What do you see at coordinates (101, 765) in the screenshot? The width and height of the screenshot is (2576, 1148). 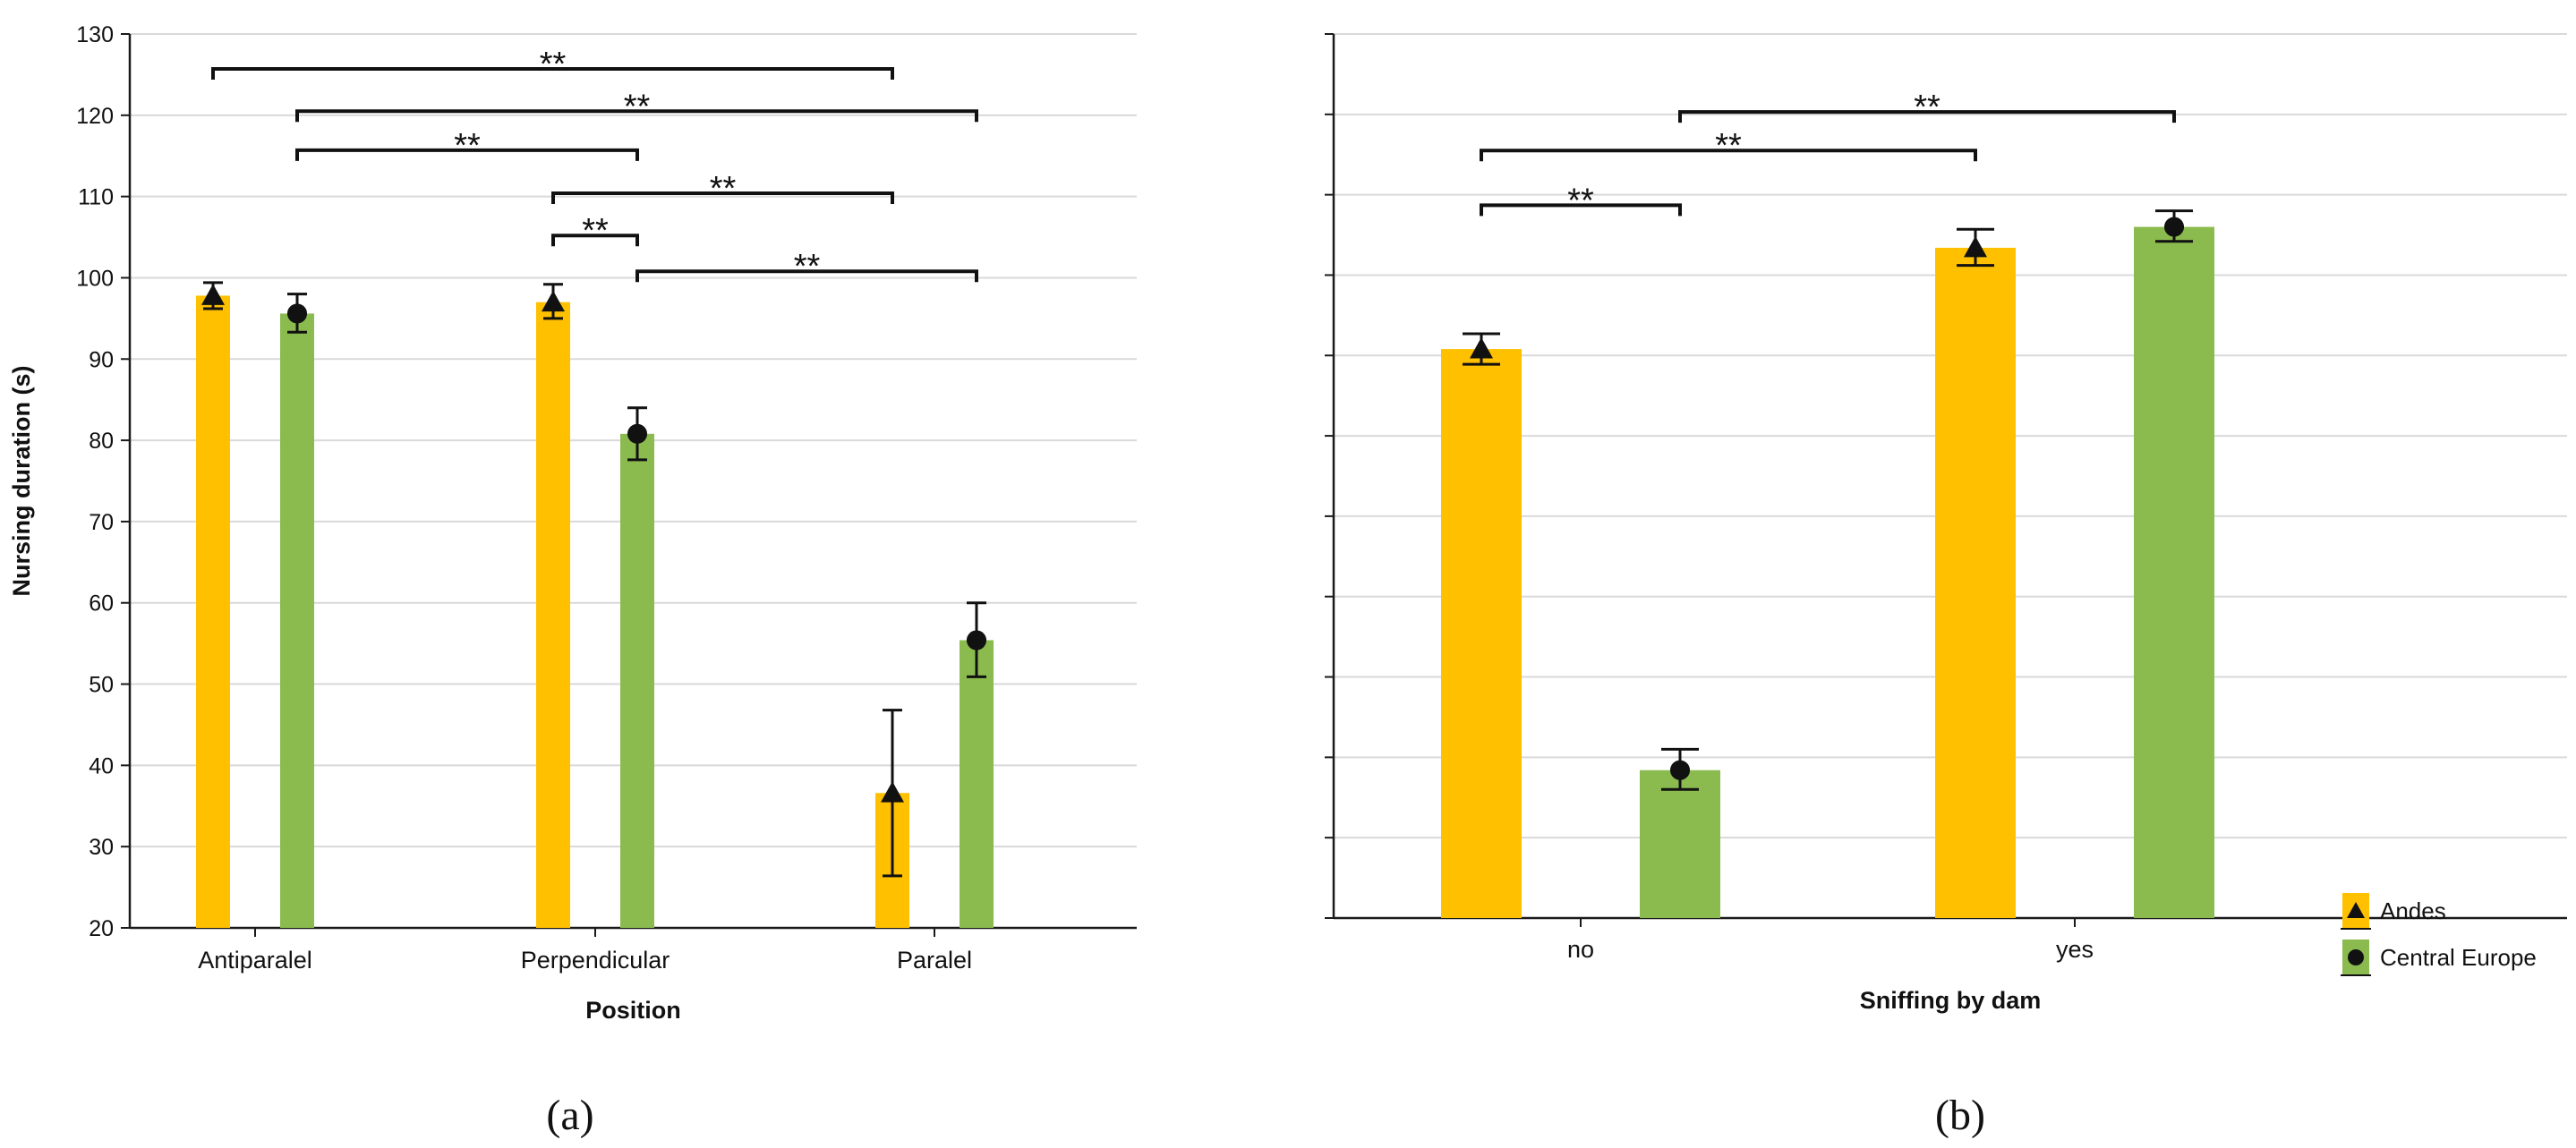 I see `y-tick-label: 40` at bounding box center [101, 765].